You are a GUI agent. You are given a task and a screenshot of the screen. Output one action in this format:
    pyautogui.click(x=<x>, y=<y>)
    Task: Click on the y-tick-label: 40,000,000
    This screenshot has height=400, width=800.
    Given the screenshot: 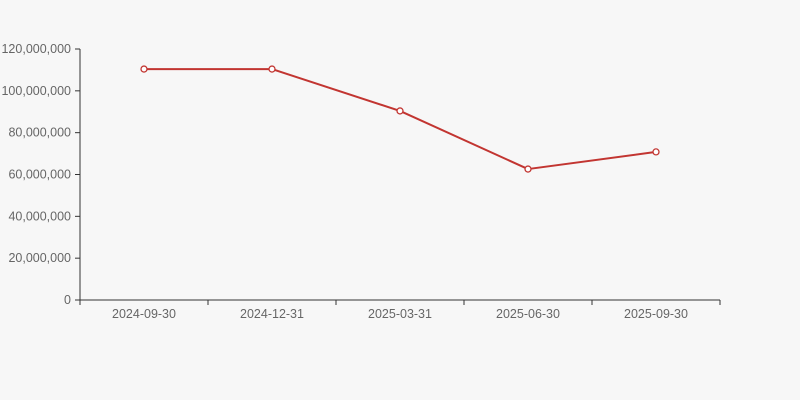 What is the action you would take?
    pyautogui.click(x=39, y=216)
    